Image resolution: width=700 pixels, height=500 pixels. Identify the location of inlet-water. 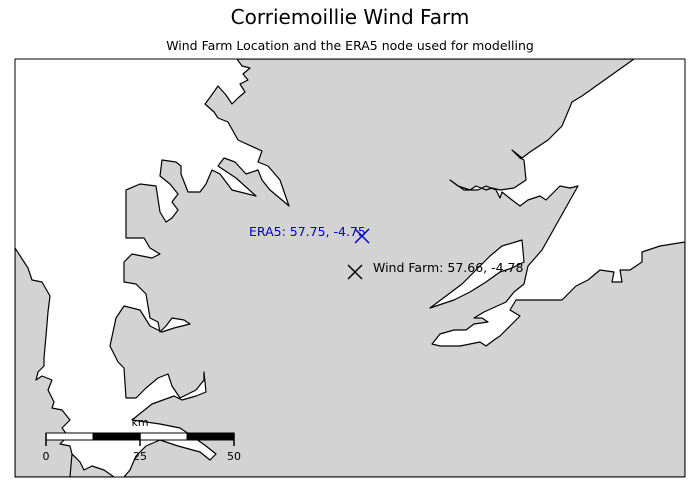
(477, 274).